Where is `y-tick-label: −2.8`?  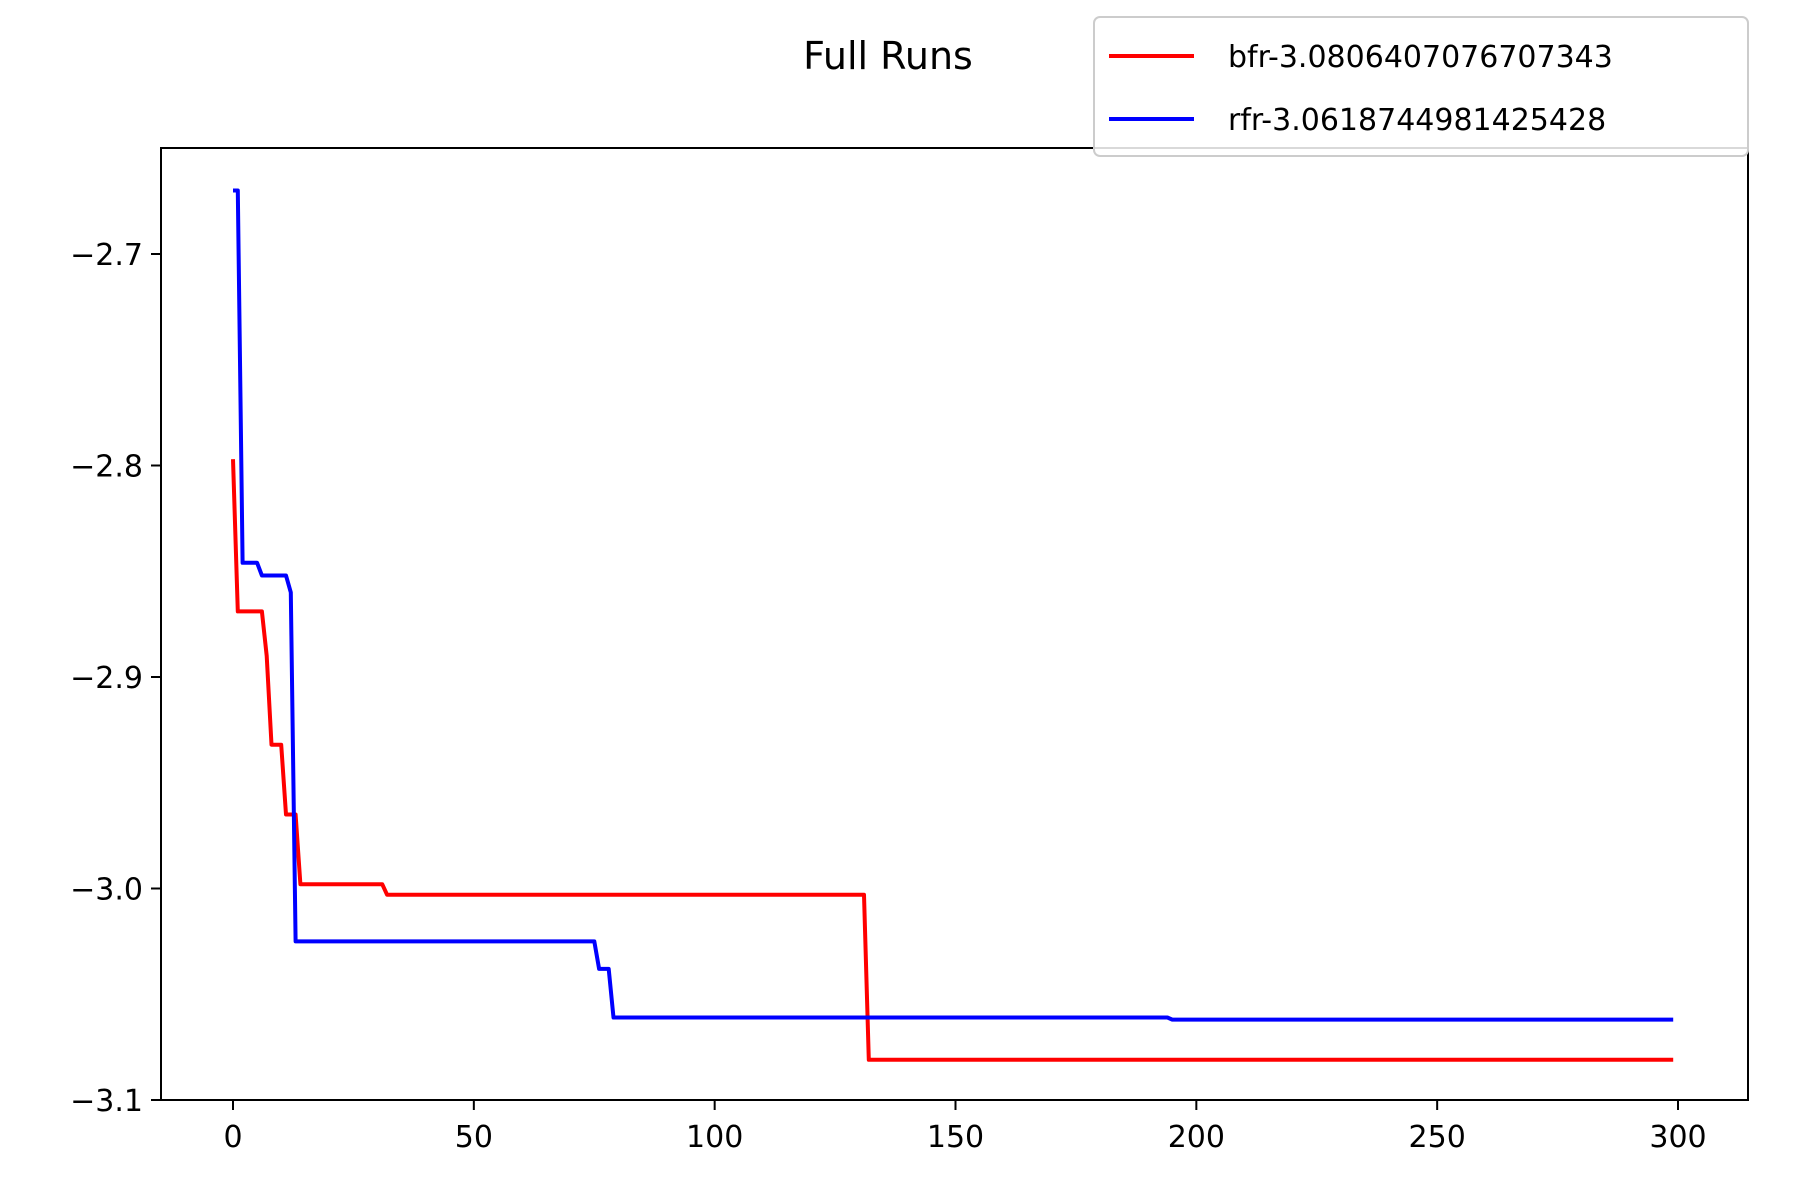
y-tick-label: −2.8 is located at coordinates (106, 467).